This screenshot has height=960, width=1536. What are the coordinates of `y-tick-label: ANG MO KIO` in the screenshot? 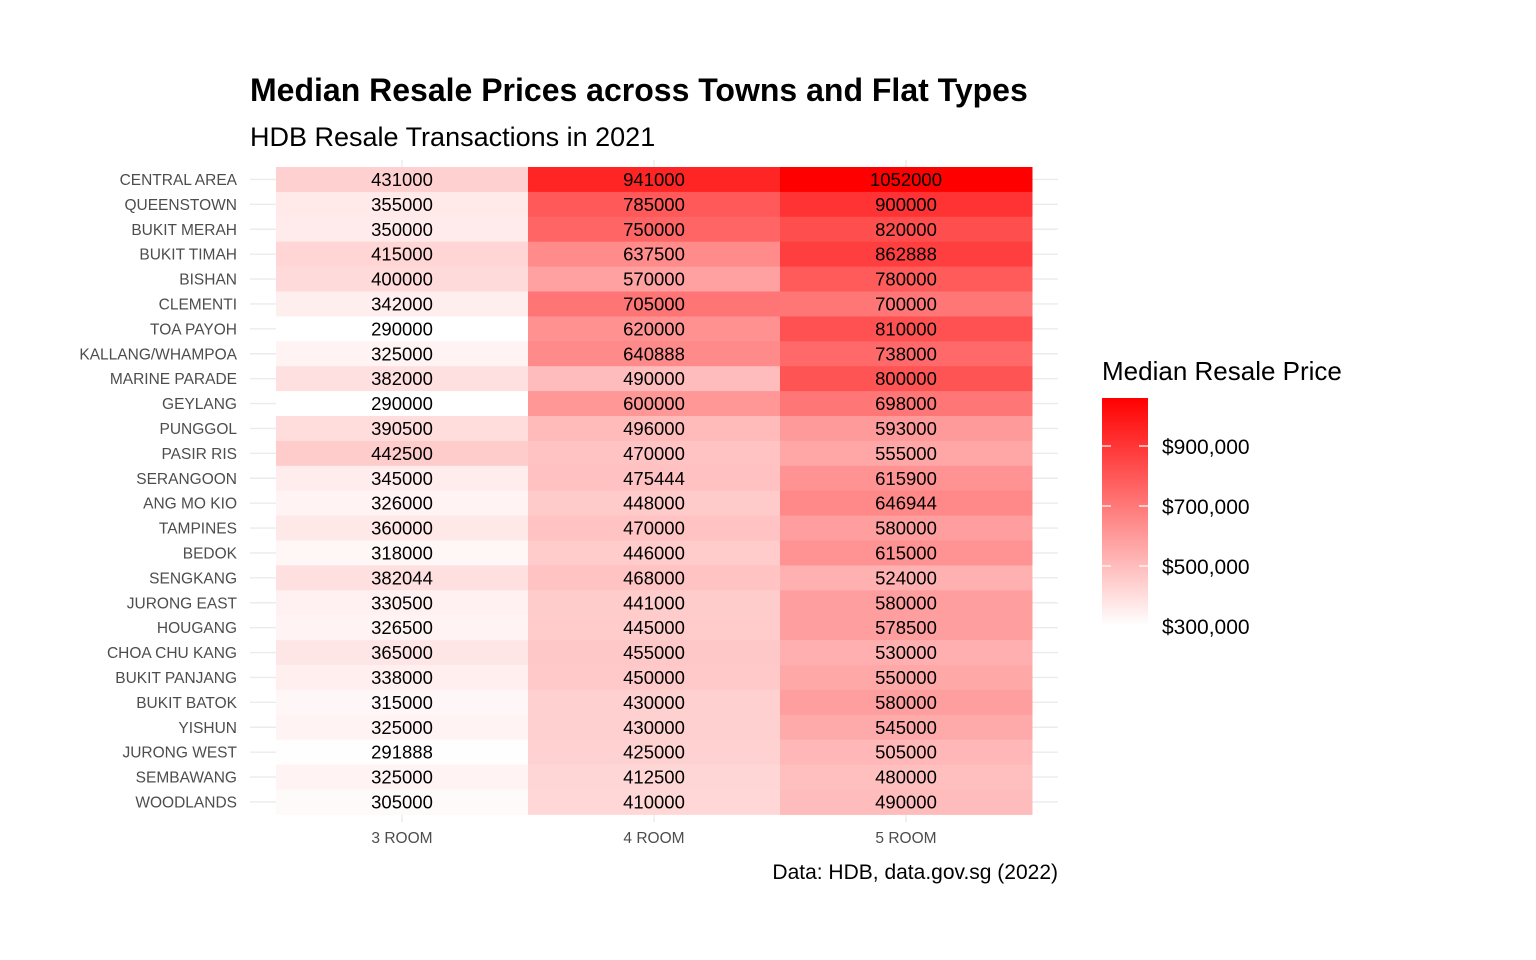 It's located at (190, 504).